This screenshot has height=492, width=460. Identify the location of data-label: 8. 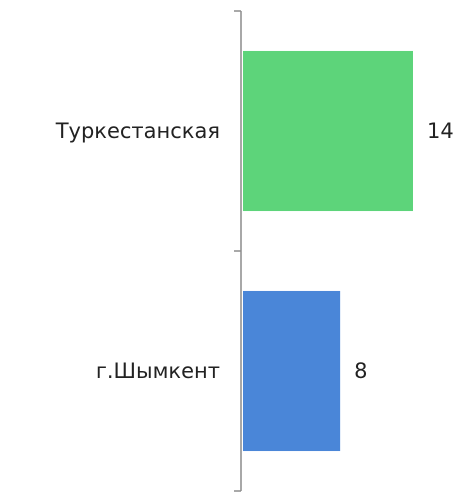
(360, 371).